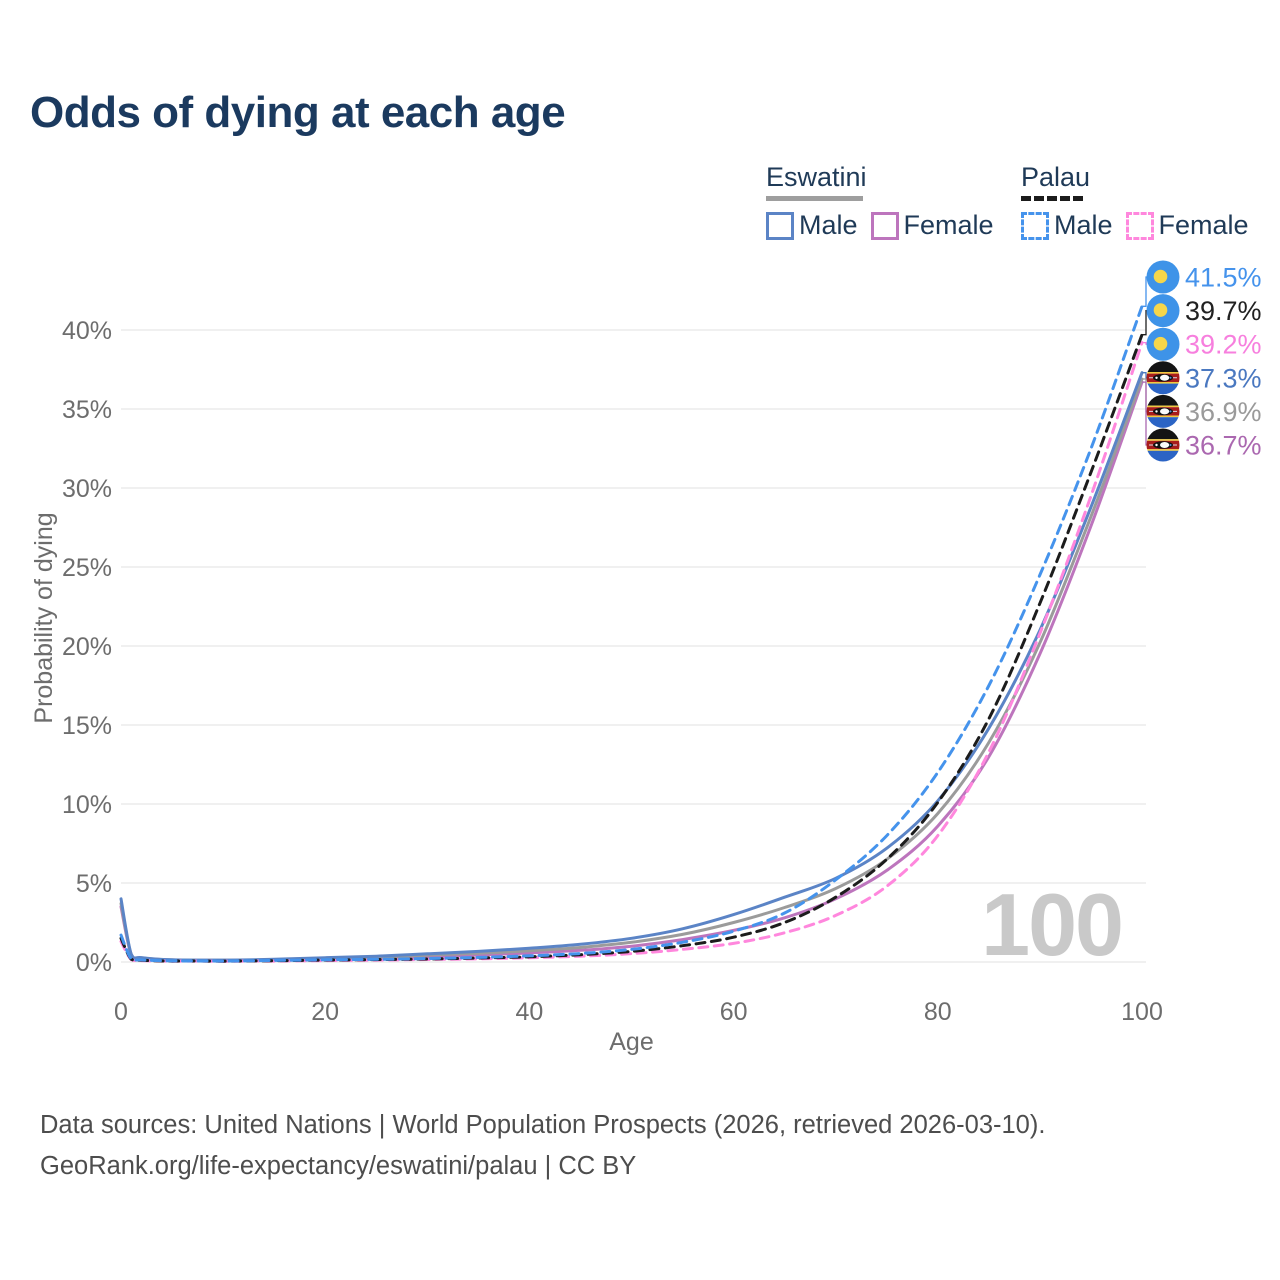 The height and width of the screenshot is (1280, 1280). I want to click on legend-item-eswatini-female: Female, so click(932, 225).